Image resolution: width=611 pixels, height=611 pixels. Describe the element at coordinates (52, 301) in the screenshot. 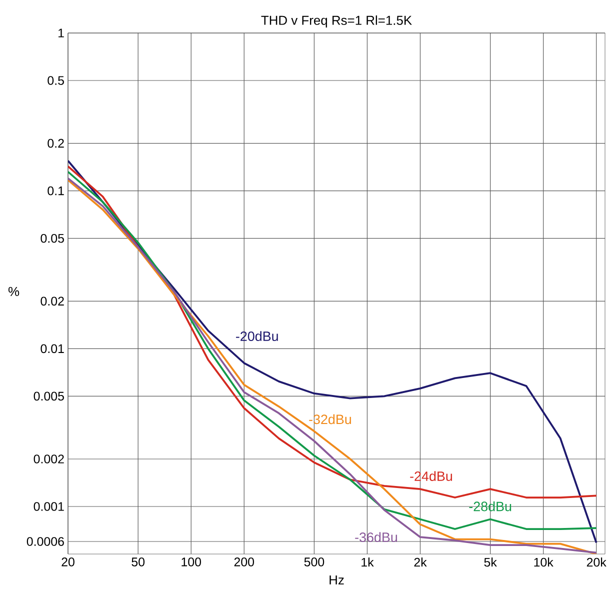

I see `y-tick-label: 0.02` at that location.